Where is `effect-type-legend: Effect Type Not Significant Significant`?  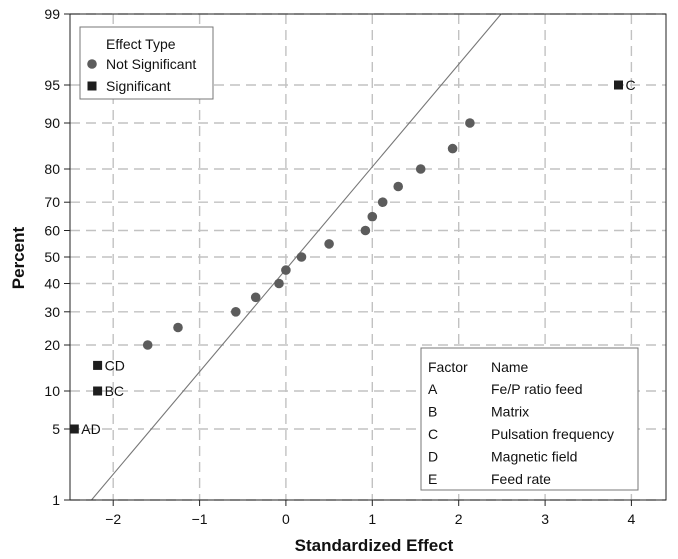
effect-type-legend: Effect Type Not Significant Significant is located at coordinates (146, 63).